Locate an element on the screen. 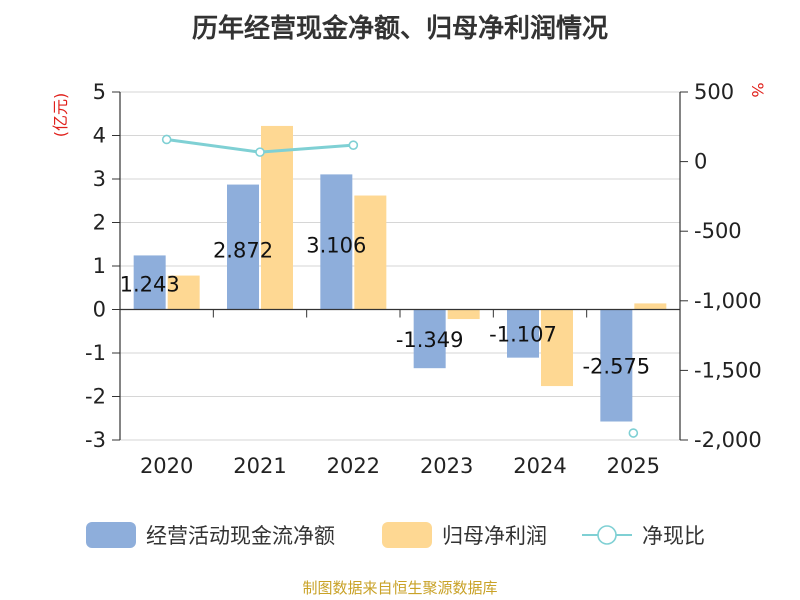  ratio-point-2021 is located at coordinates (260, 152).